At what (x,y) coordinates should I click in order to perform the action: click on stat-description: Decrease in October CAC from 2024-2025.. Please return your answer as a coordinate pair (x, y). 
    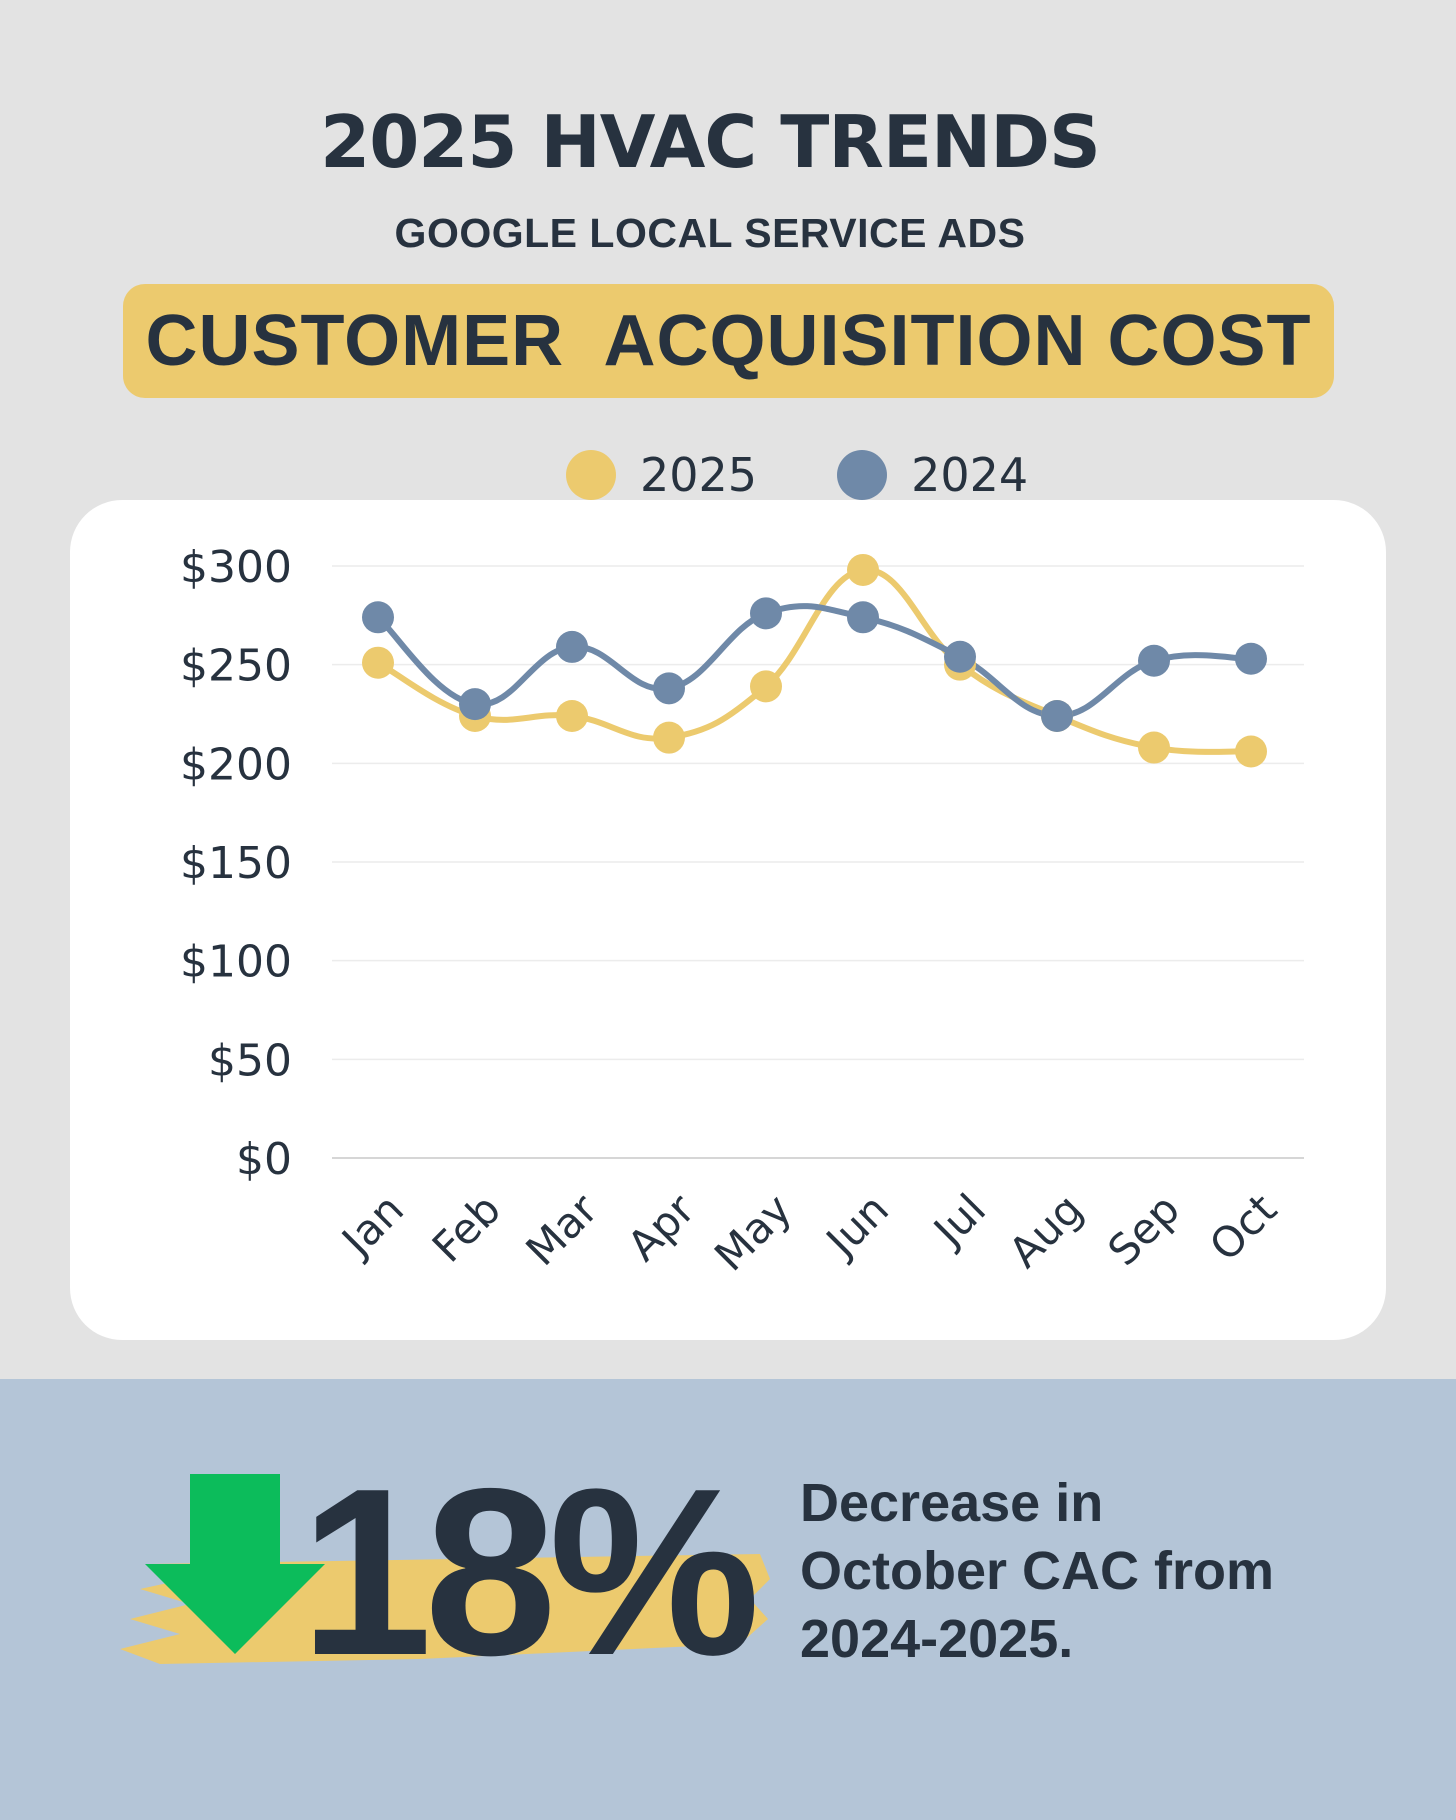
    Looking at the image, I should click on (1110, 1571).